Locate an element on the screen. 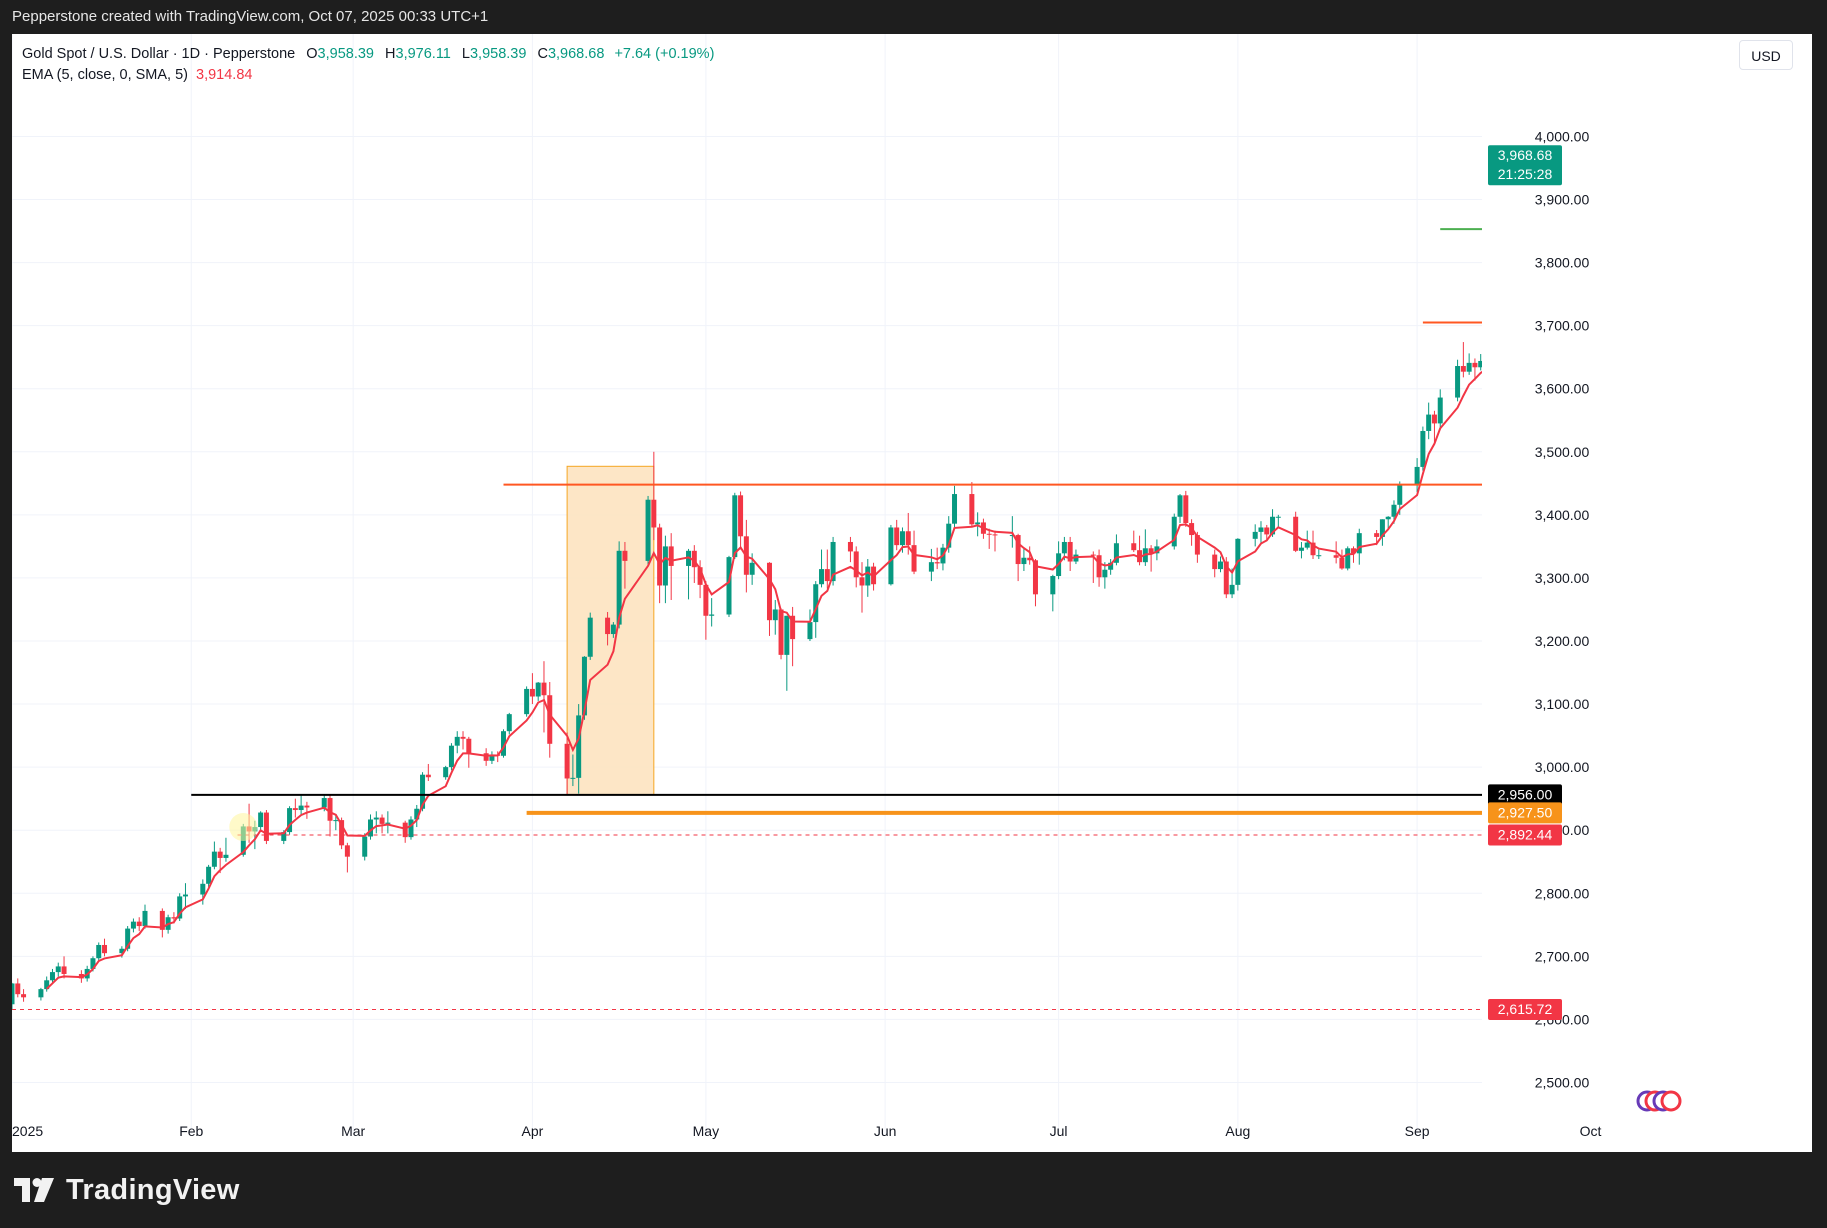 The height and width of the screenshot is (1228, 1827). high-value: 3,976.11 is located at coordinates (423, 54).